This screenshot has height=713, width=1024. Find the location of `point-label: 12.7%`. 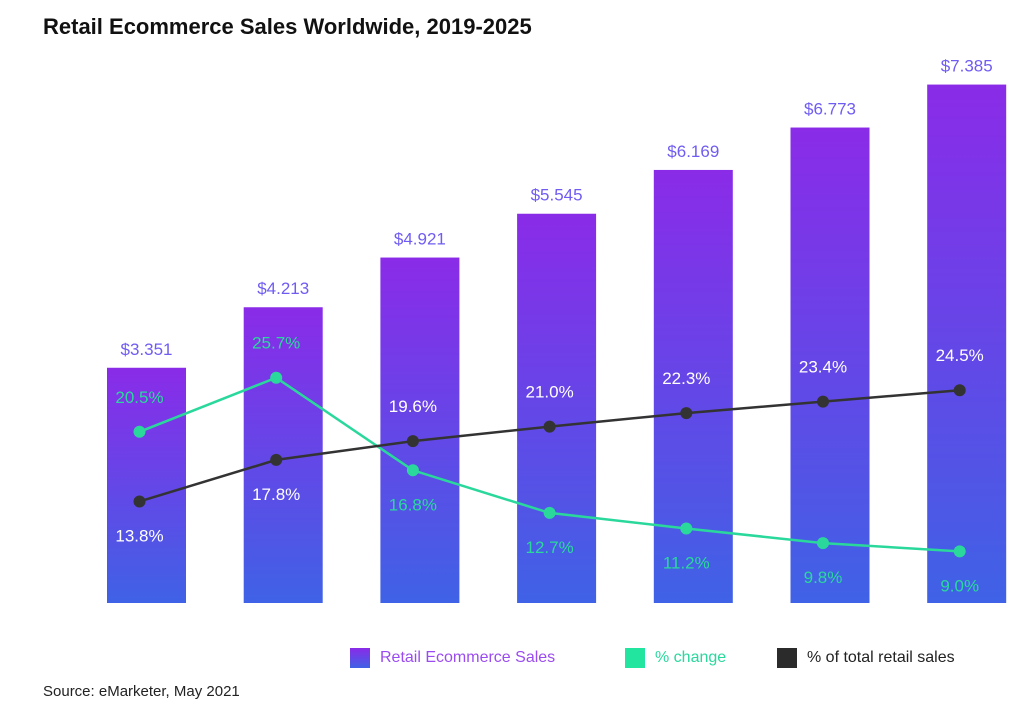

point-label: 12.7% is located at coordinates (549, 547).